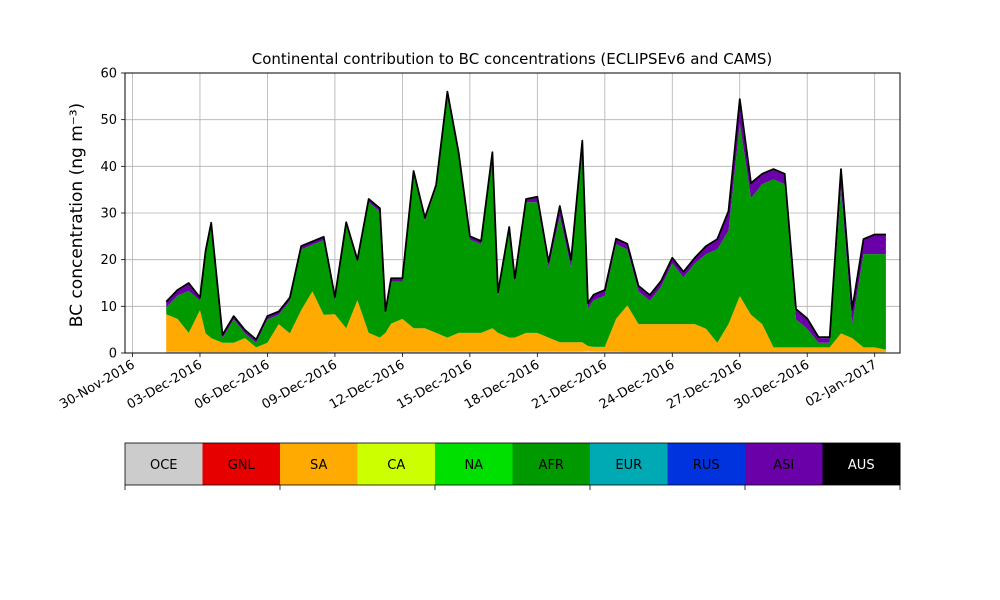 The height and width of the screenshot is (600, 1000). I want to click on legend-swatch-na, so click(474, 464).